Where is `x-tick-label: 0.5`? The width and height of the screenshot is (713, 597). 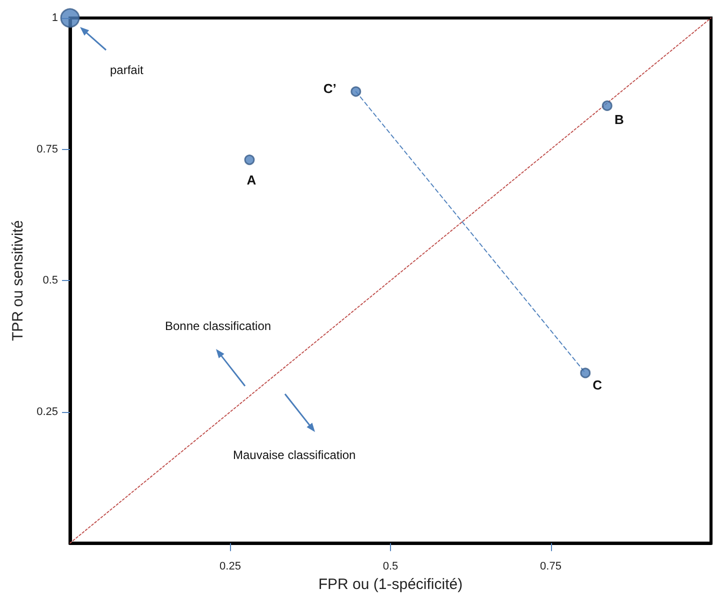 x-tick-label: 0.5 is located at coordinates (390, 566).